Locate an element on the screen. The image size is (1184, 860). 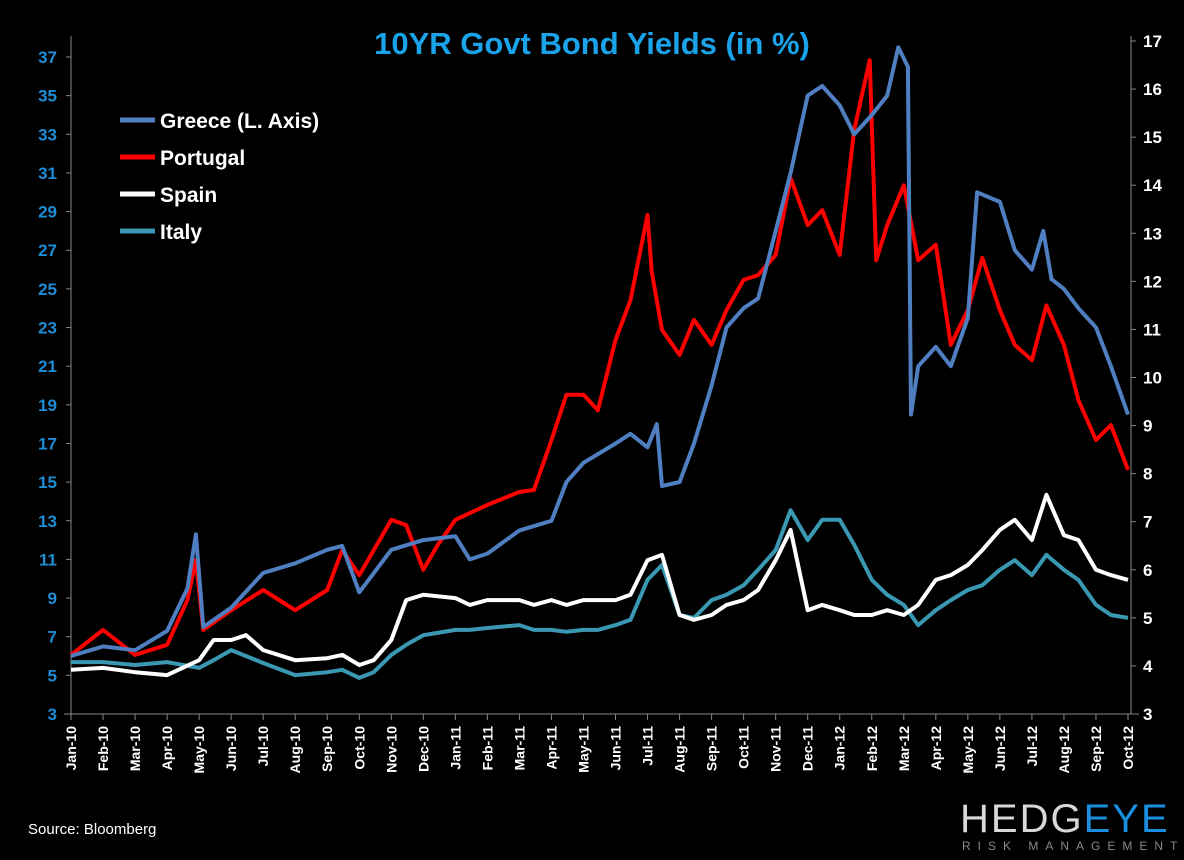
left-tick-label: 17 is located at coordinates (47, 443).